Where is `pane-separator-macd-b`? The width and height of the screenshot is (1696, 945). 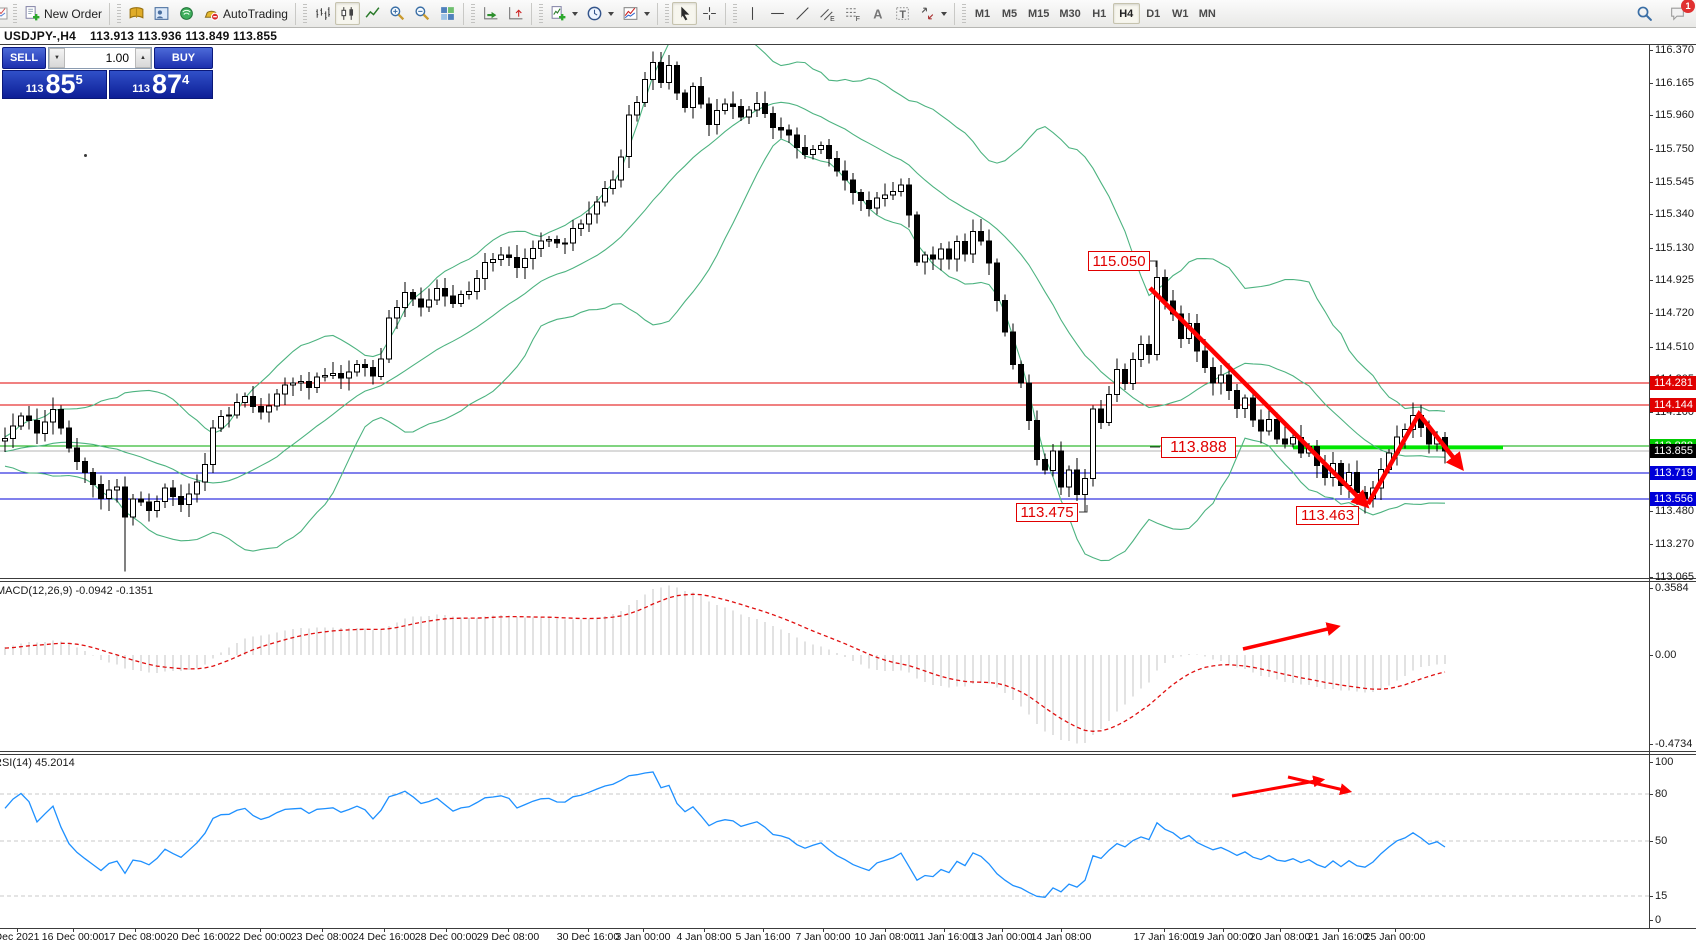
pane-separator-macd-b is located at coordinates (848, 581).